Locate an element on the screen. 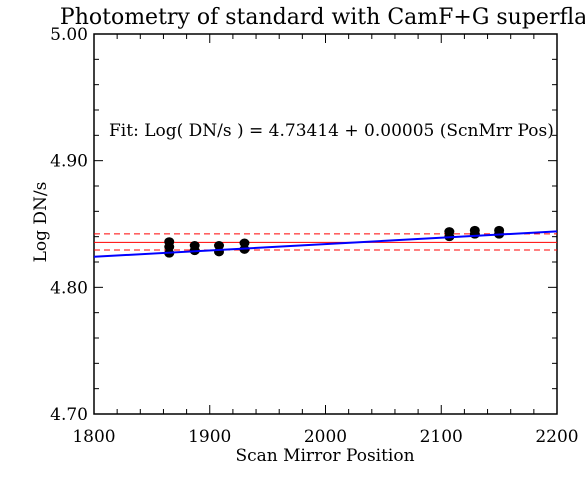 Image resolution: width=585 pixels, height=480 pixels. x-tick-label: 1800 is located at coordinates (93, 437).